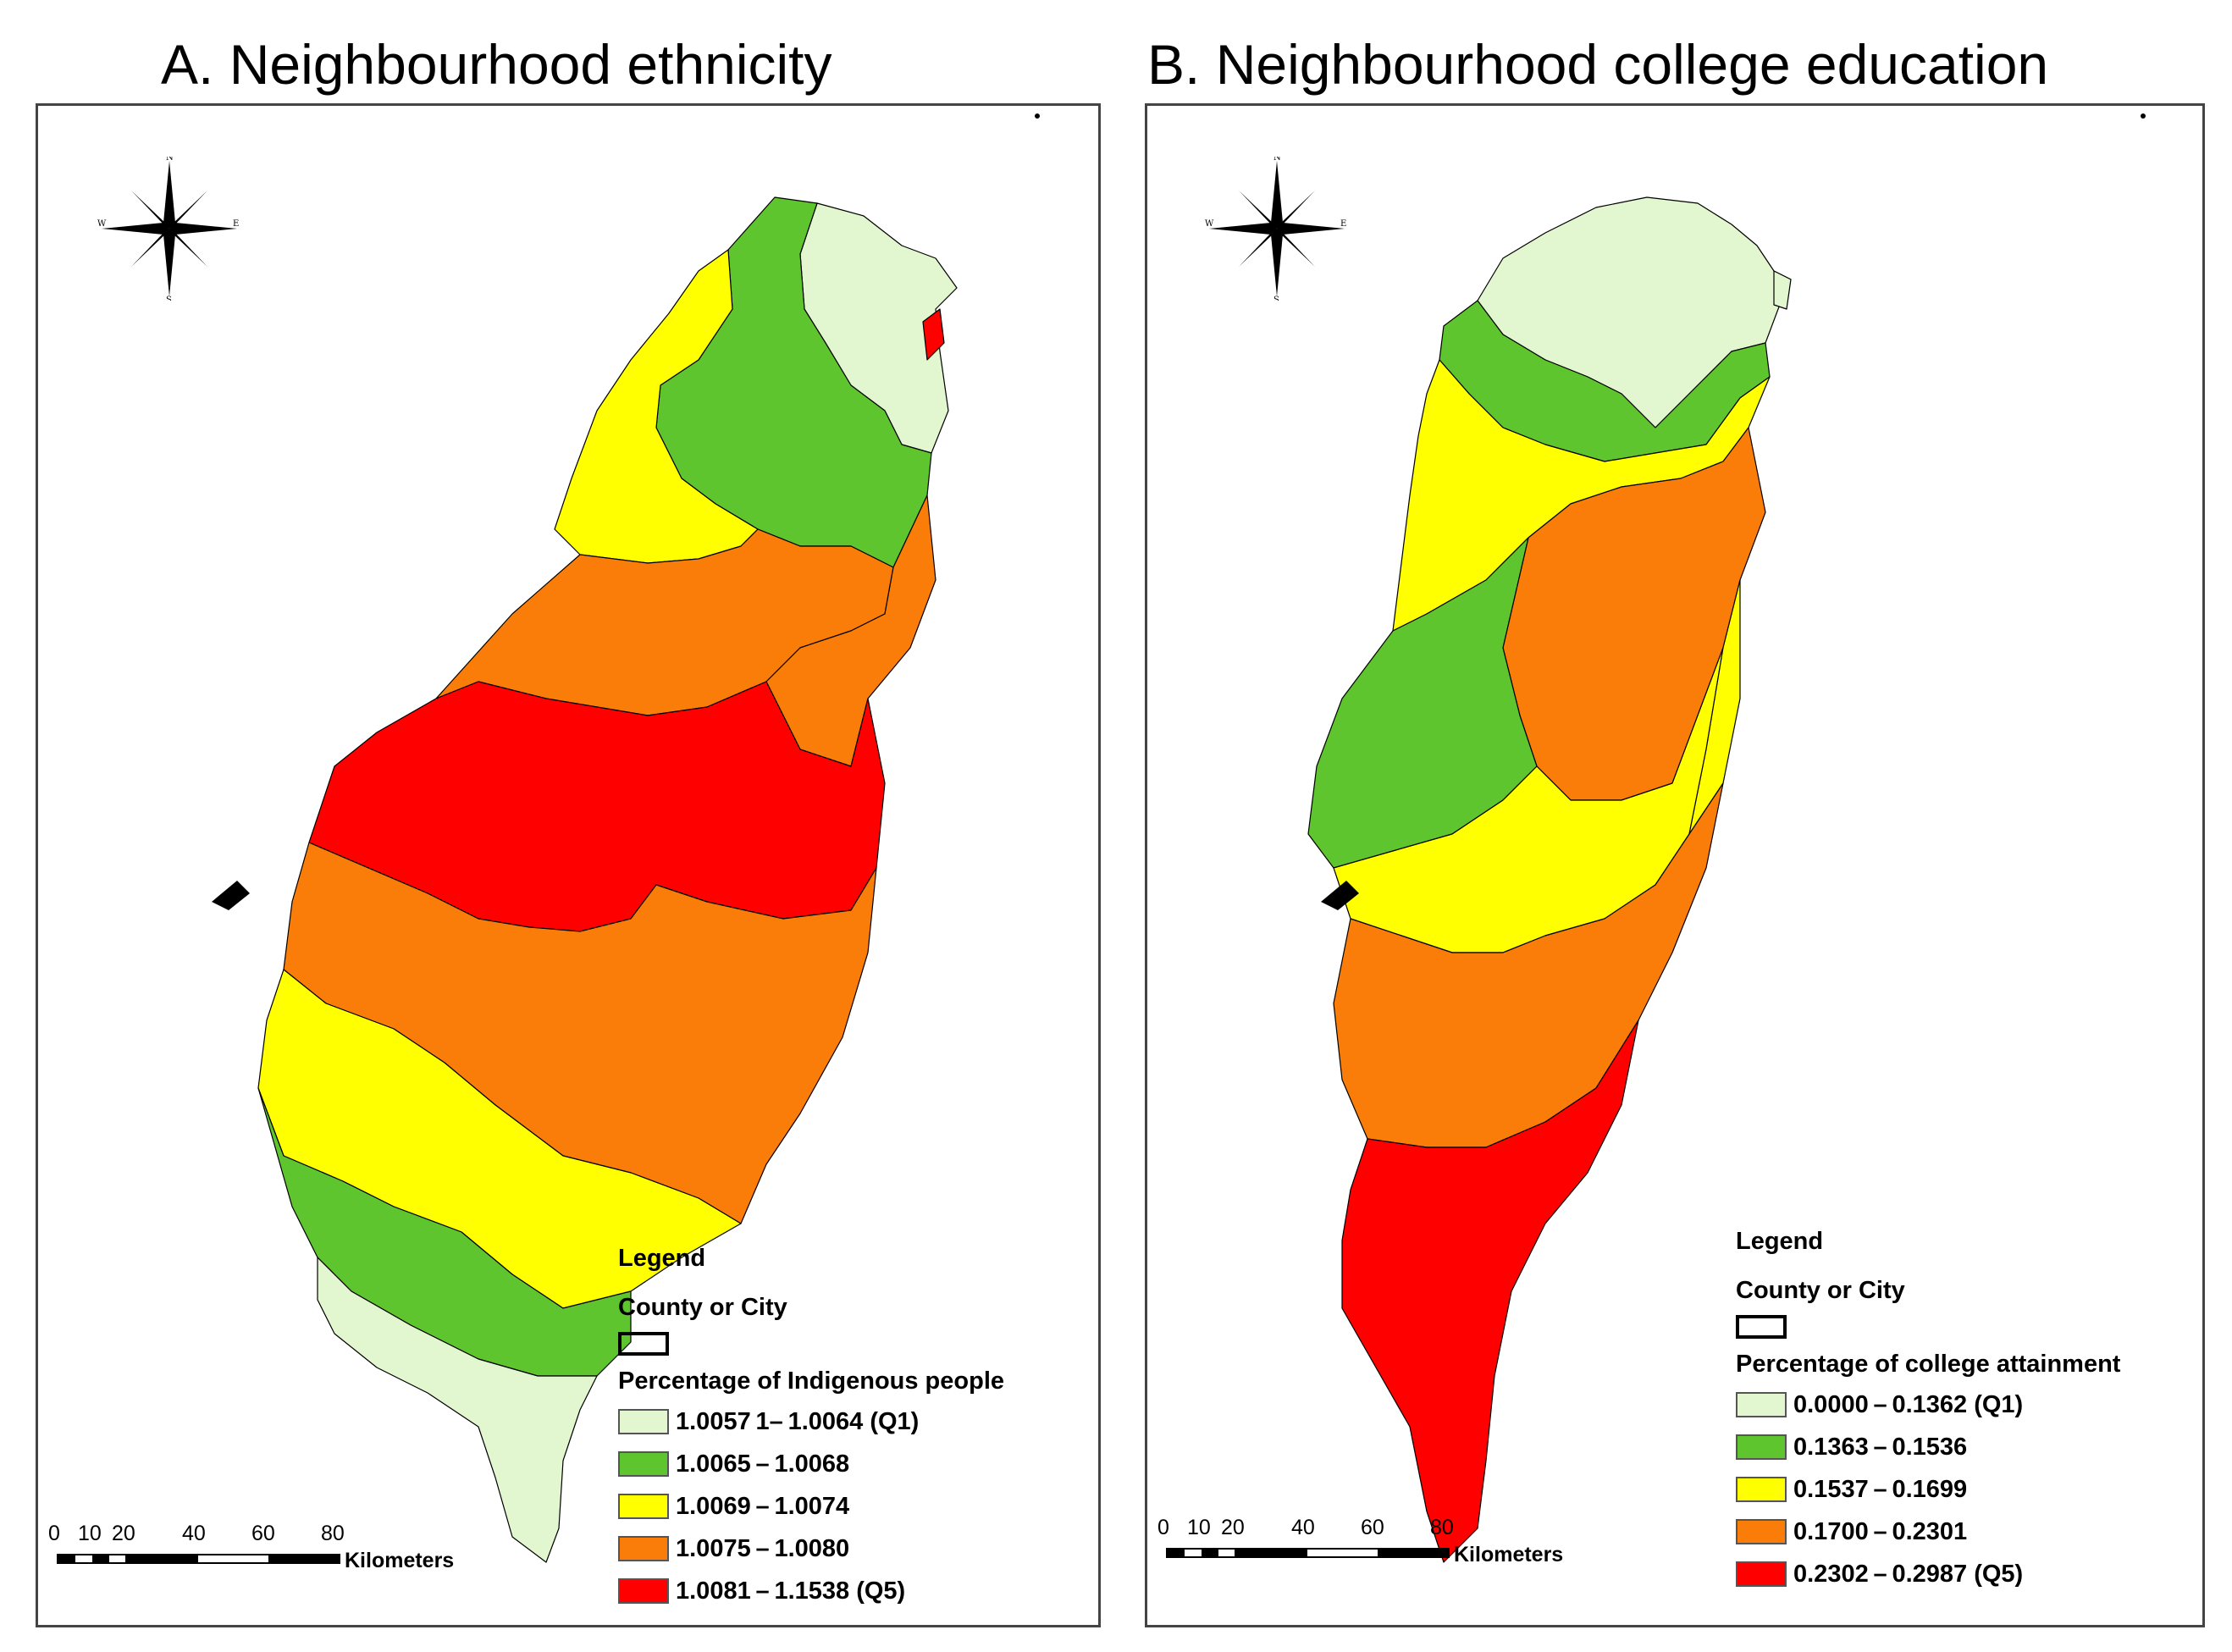 The image size is (2232, 1652). I want to click on legend-a-class-2: 1.0065 – 1.0068, so click(733, 1464).